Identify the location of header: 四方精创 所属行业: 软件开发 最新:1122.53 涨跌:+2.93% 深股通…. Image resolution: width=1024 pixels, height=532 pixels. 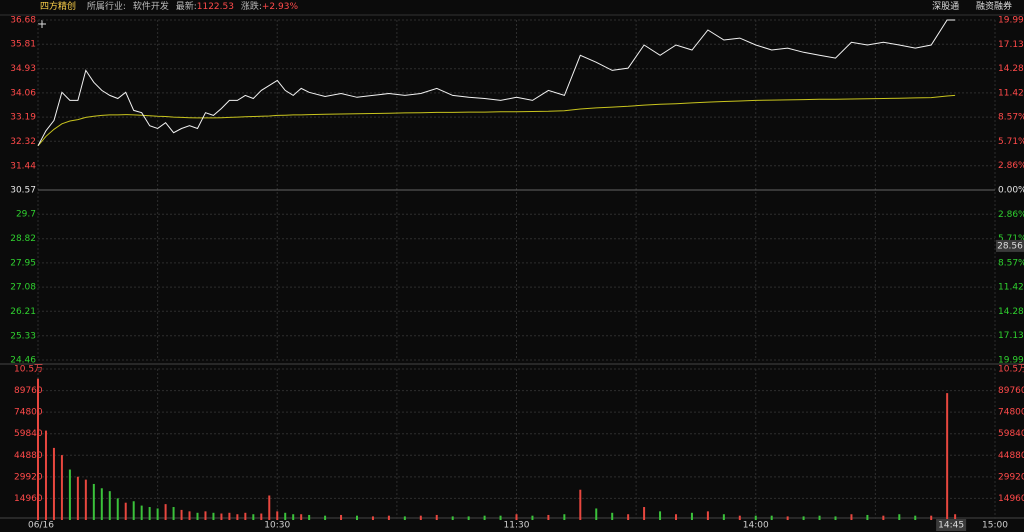
(512, 7).